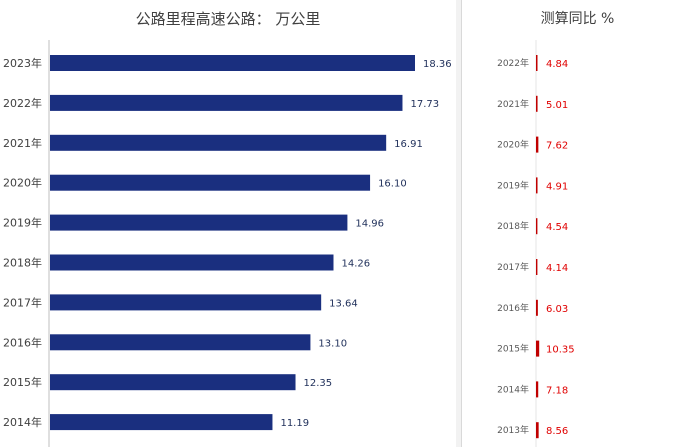  I want to click on value-label: 10.35, so click(560, 350).